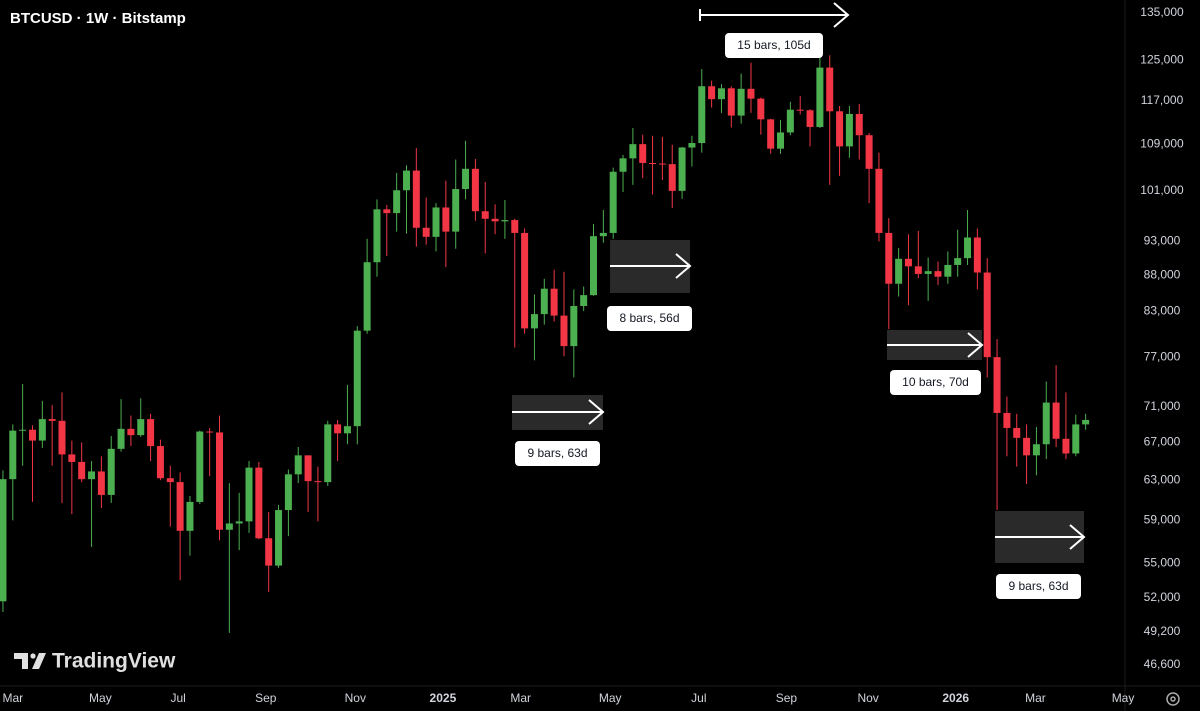 This screenshot has width=1200, height=711. I want to click on y-tick-label: 101,000, so click(1162, 190).